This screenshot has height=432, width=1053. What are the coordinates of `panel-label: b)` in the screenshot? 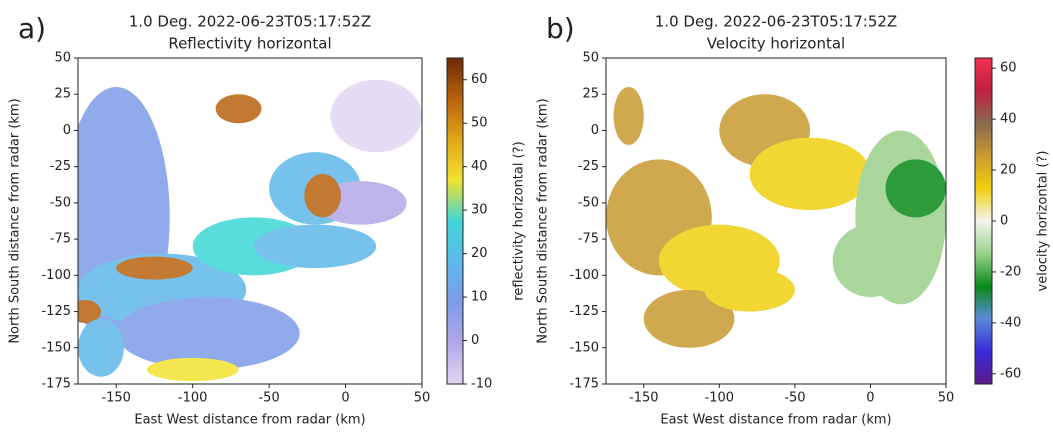 It's located at (560, 28).